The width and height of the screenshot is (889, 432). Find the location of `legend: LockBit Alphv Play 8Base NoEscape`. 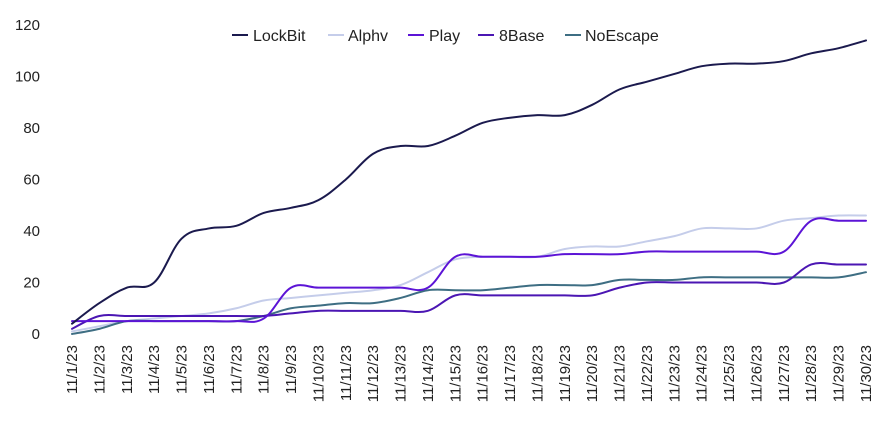

legend: LockBit Alphv Play 8Base NoEscape is located at coordinates (445, 36).